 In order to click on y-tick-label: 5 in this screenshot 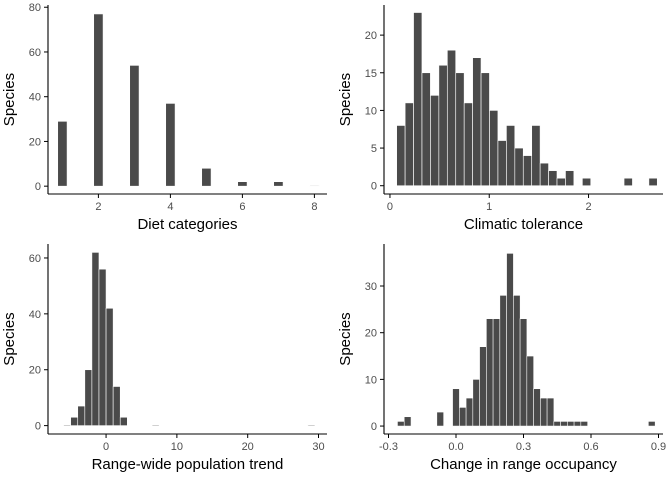, I will do `click(374, 149)`.